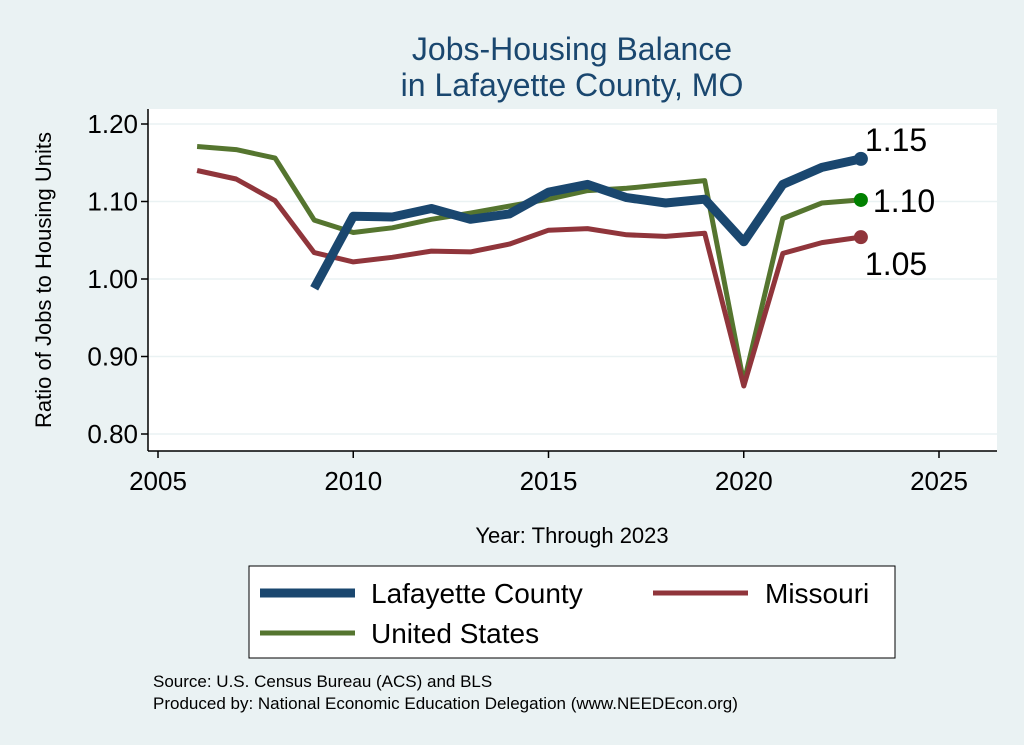  What do you see at coordinates (571, 535) in the screenshot?
I see `x-axis-title: Year: Through 2023` at bounding box center [571, 535].